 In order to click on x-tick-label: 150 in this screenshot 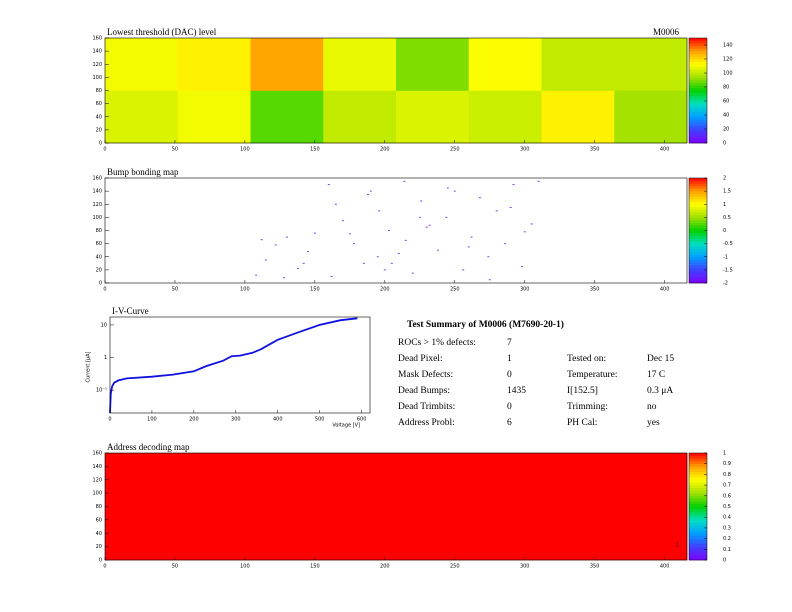, I will do `click(315, 150)`.